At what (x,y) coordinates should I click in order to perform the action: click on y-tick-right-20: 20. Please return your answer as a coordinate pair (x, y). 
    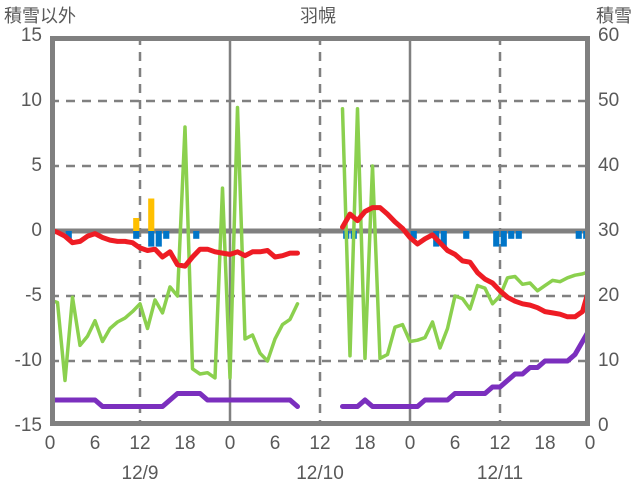
    Looking at the image, I should click on (609, 295).